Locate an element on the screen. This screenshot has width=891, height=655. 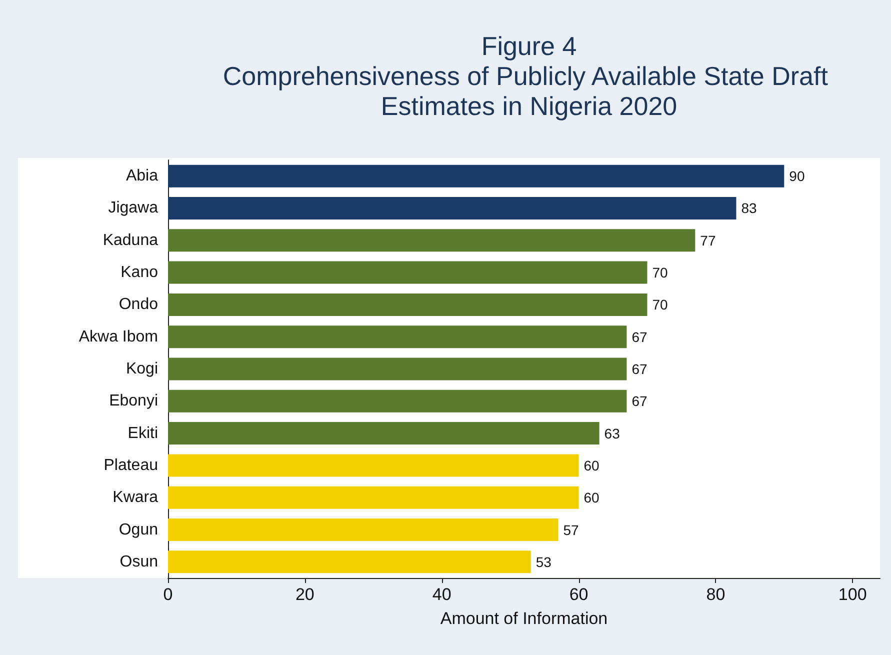
y-tick-label: Kano is located at coordinates (139, 273).